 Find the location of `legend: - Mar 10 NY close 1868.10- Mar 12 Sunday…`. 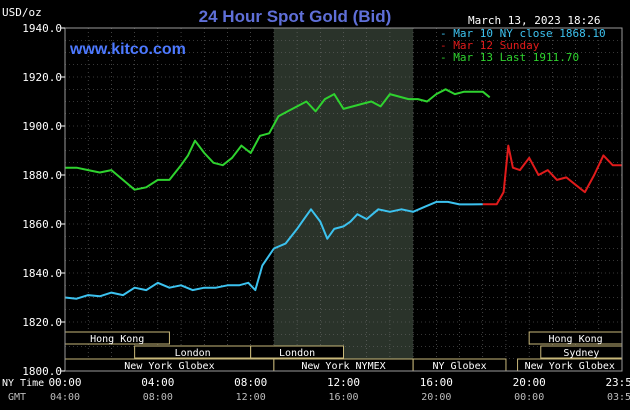

legend: - Mar 10 NY close 1868.10- Mar 12 Sunday… is located at coordinates (523, 45).